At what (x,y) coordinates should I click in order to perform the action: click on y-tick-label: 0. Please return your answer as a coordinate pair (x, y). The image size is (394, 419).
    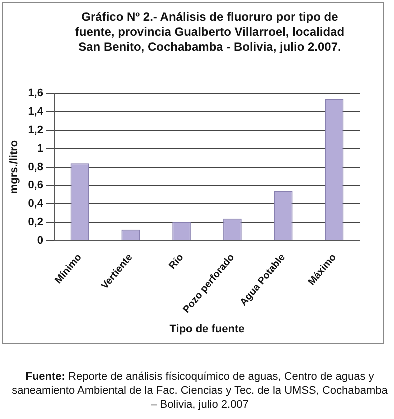
    Looking at the image, I should click on (40, 240).